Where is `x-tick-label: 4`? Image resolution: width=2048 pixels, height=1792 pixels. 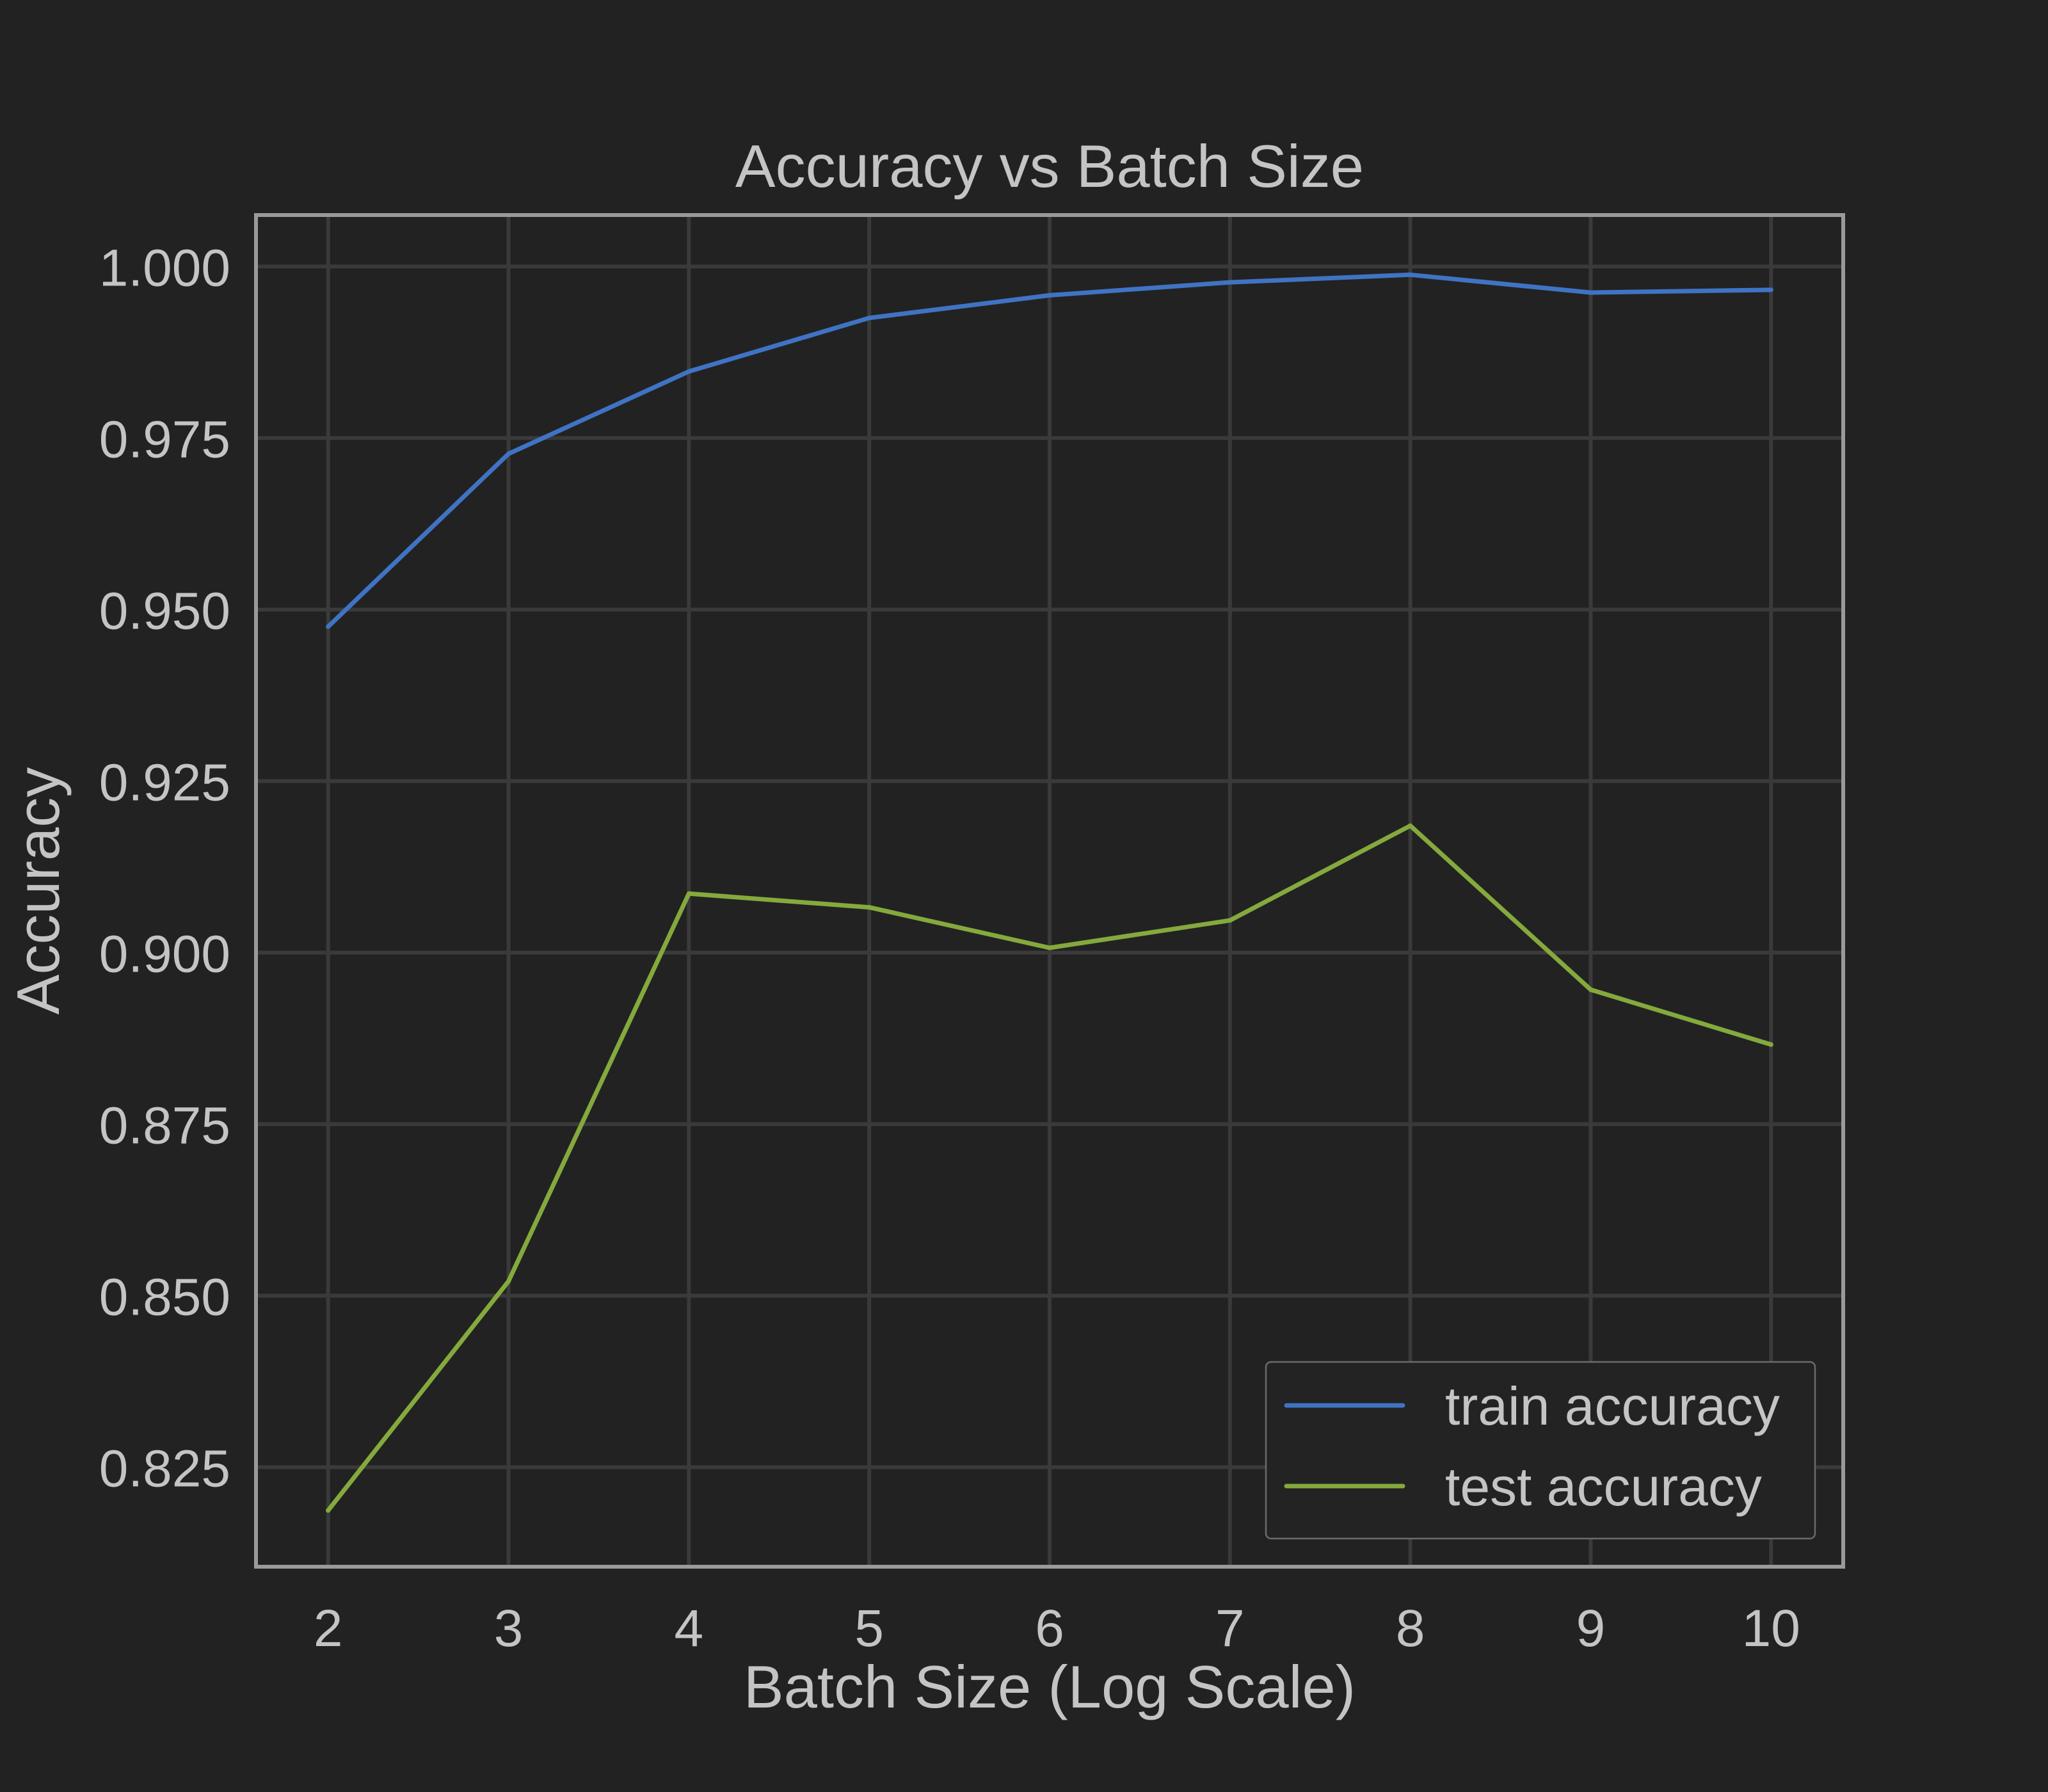
x-tick-label: 4 is located at coordinates (689, 1628).